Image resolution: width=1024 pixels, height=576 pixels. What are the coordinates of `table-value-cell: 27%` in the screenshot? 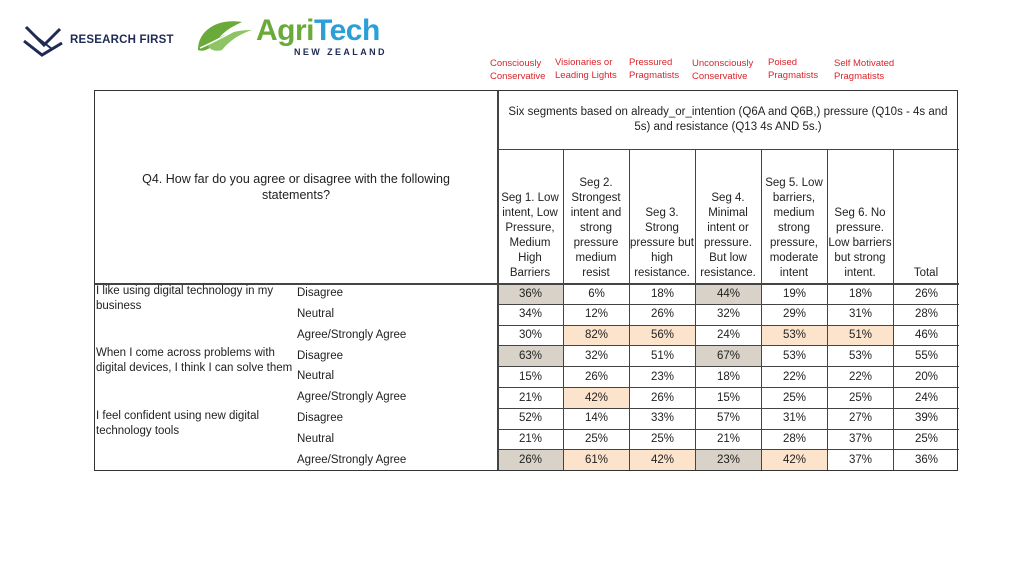 It's located at (860, 418).